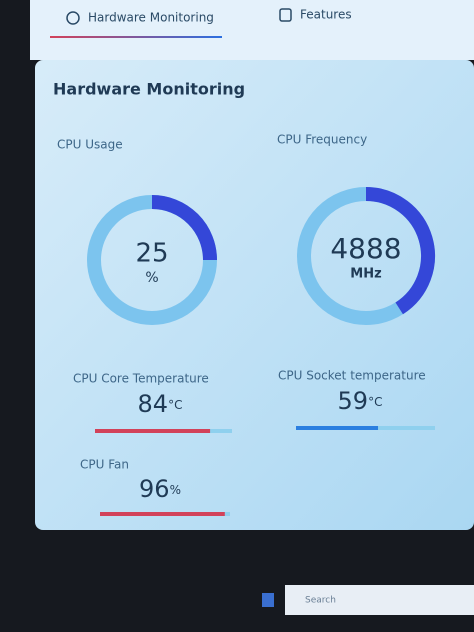  Describe the element at coordinates (104, 465) in the screenshot. I see `metric-label: CPU Fan` at that location.